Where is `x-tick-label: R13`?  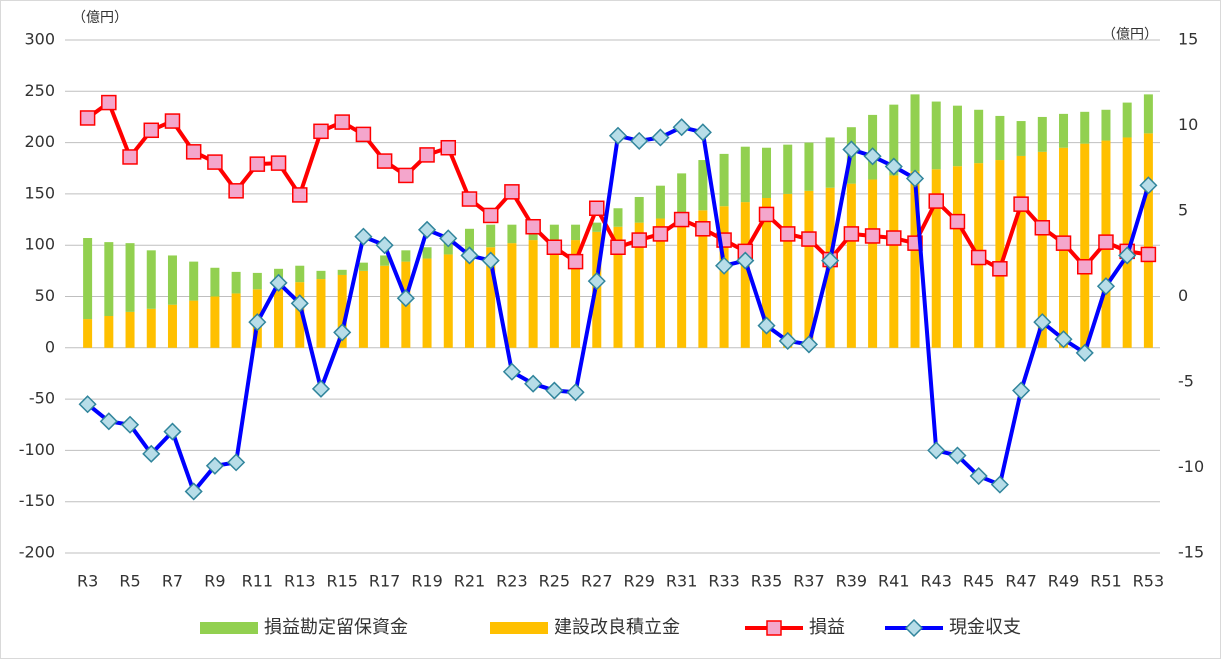
x-tick-label: R13 is located at coordinates (299, 581).